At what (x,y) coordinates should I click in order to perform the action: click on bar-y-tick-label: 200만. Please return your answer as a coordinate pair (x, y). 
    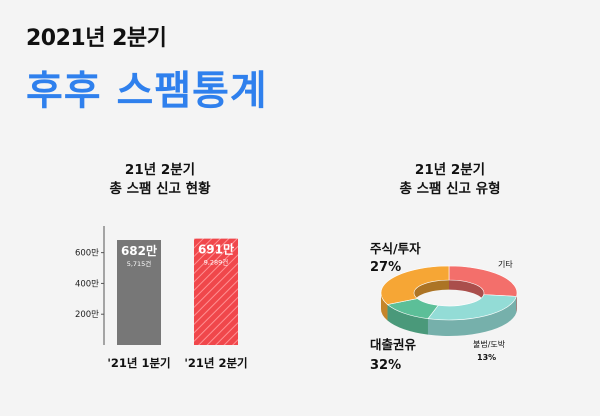
    Looking at the image, I should click on (87, 315).